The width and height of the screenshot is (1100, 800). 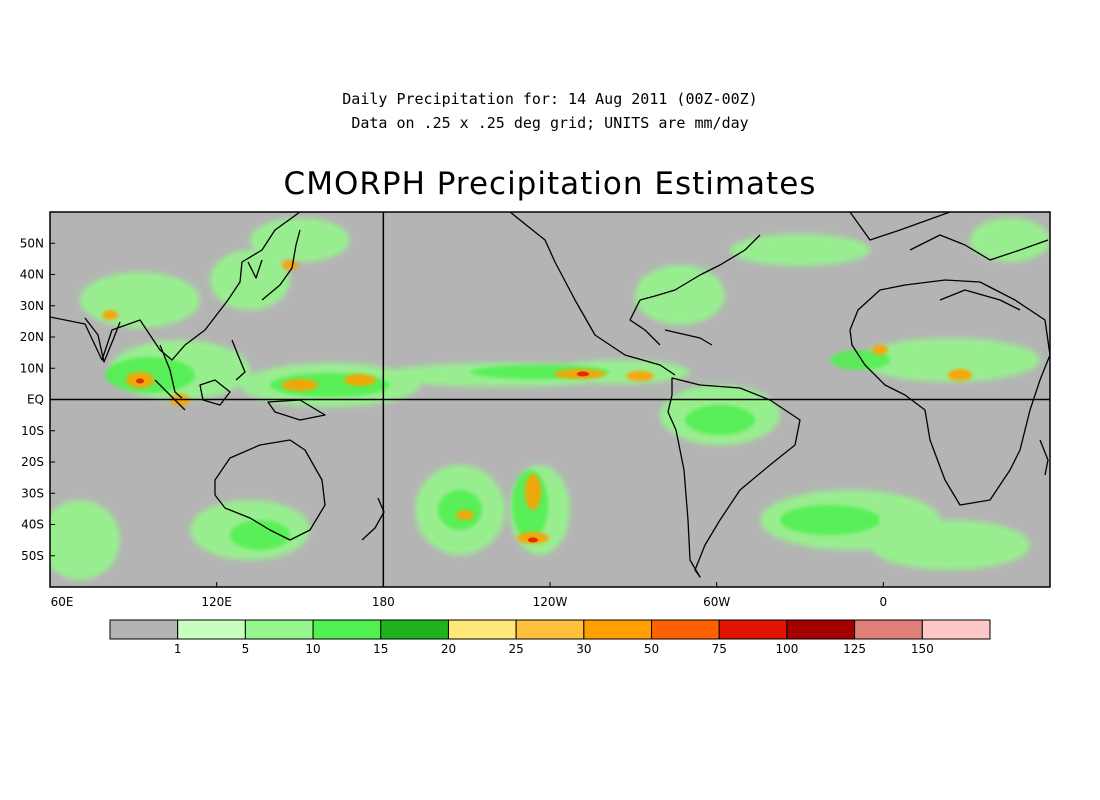 What do you see at coordinates (32, 556) in the screenshot?
I see `lat-tick-label: 50S` at bounding box center [32, 556].